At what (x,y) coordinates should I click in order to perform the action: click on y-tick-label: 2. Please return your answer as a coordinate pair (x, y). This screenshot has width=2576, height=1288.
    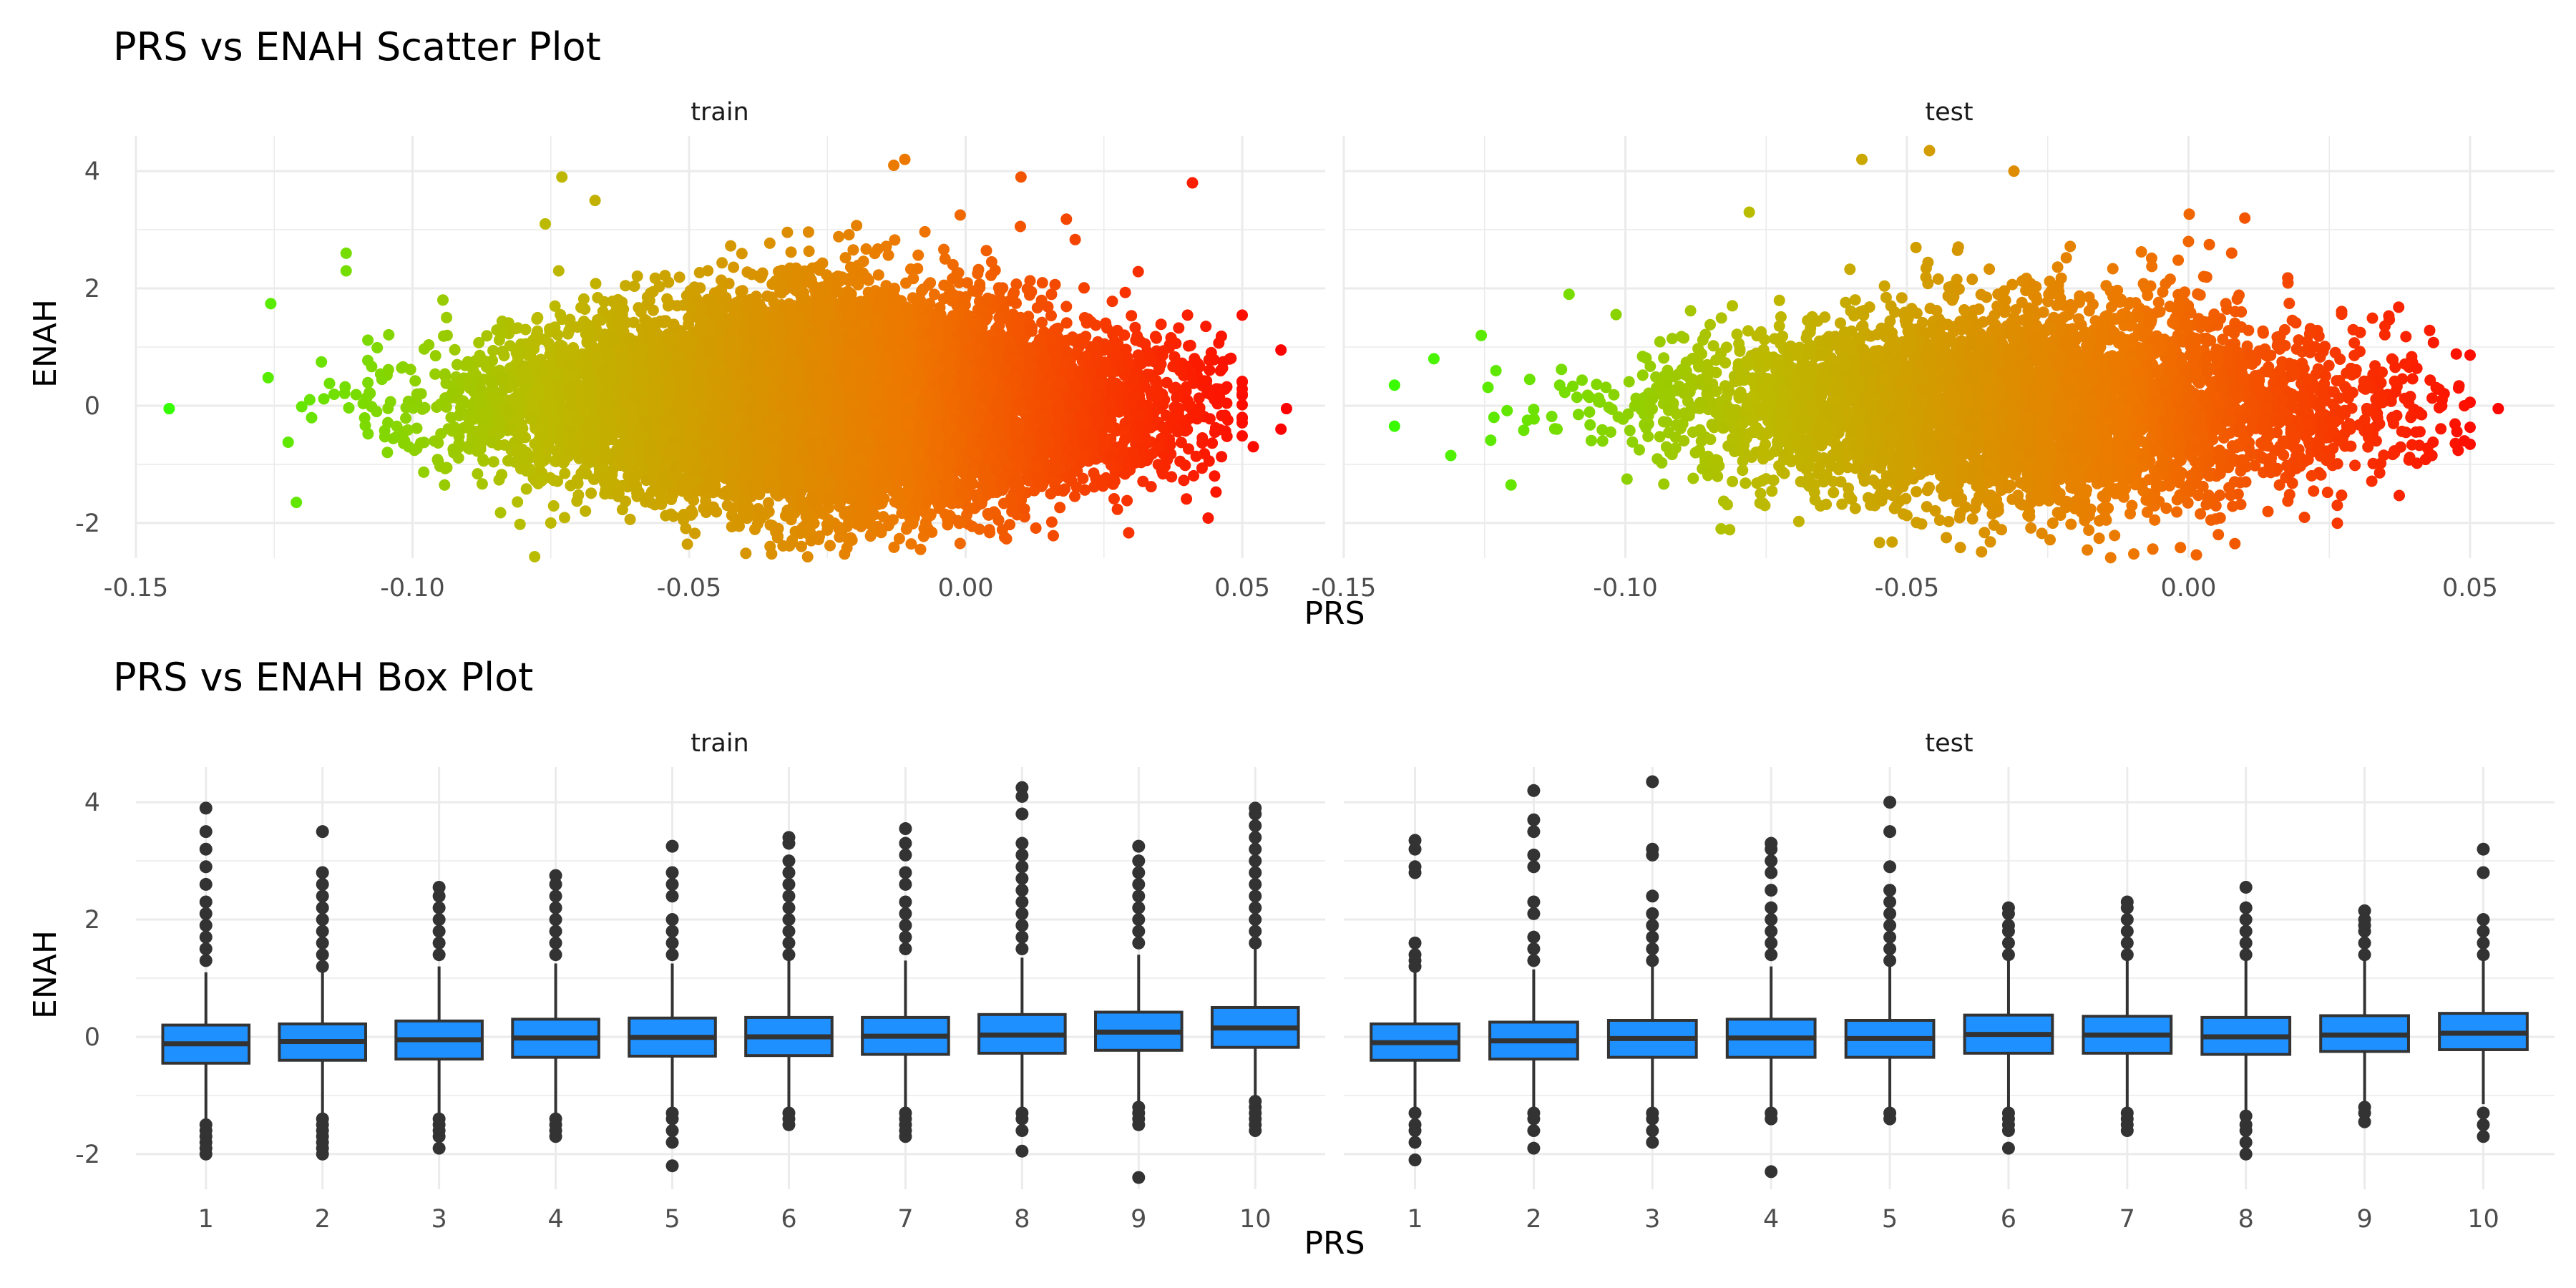
    Looking at the image, I should click on (92, 289).